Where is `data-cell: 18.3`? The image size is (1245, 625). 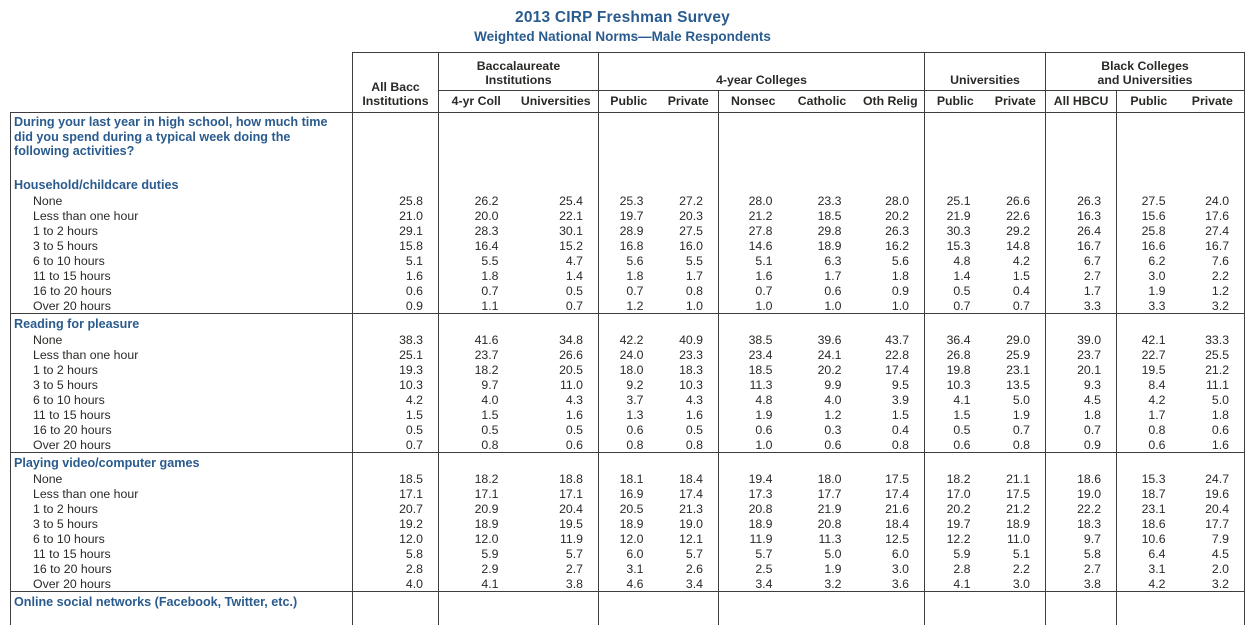
data-cell: 18.3 is located at coordinates (689, 369).